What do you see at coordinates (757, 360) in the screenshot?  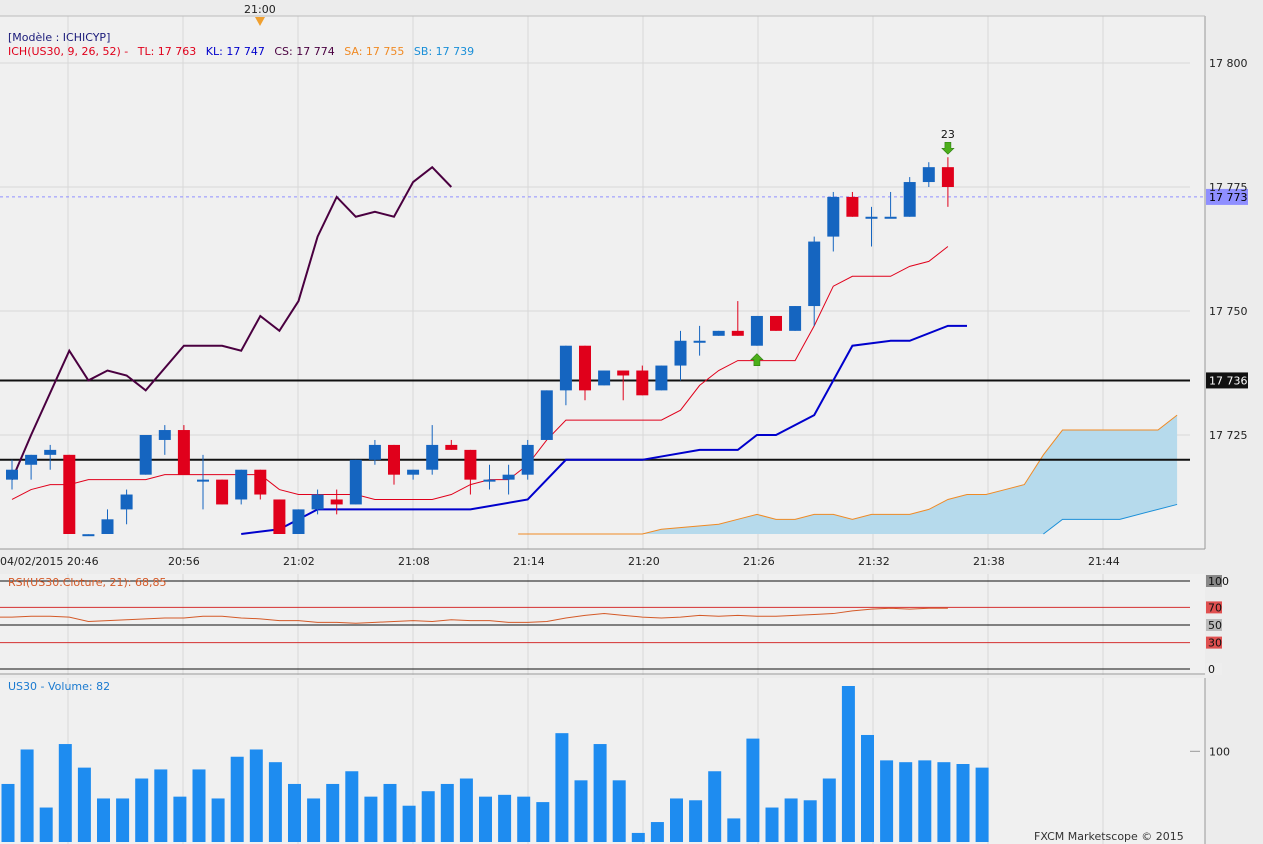 I see `buy-signal-arrow-icon` at bounding box center [757, 360].